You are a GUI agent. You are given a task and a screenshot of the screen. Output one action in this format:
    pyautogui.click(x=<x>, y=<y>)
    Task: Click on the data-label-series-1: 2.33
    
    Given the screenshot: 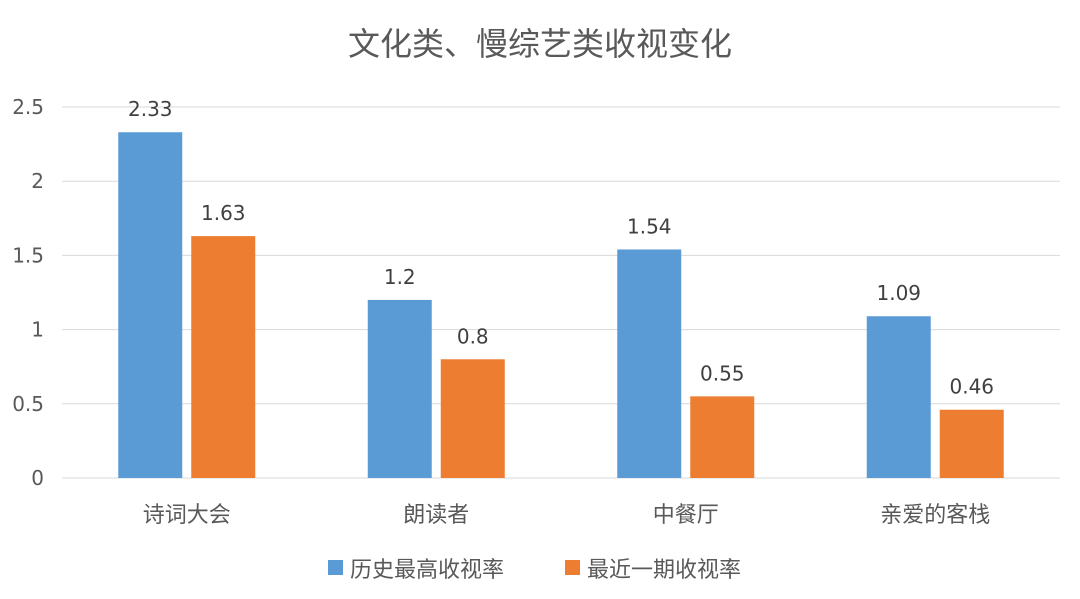 What is the action you would take?
    pyautogui.click(x=150, y=109)
    